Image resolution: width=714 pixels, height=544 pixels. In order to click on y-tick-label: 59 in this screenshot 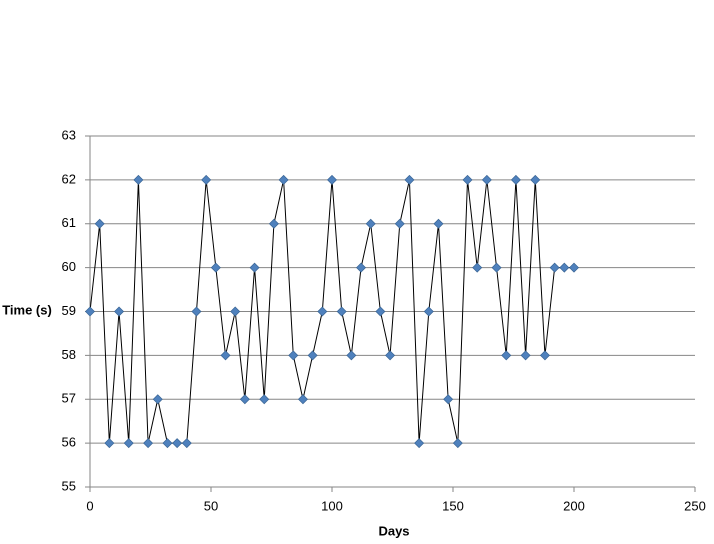, I will do `click(69, 310)`.